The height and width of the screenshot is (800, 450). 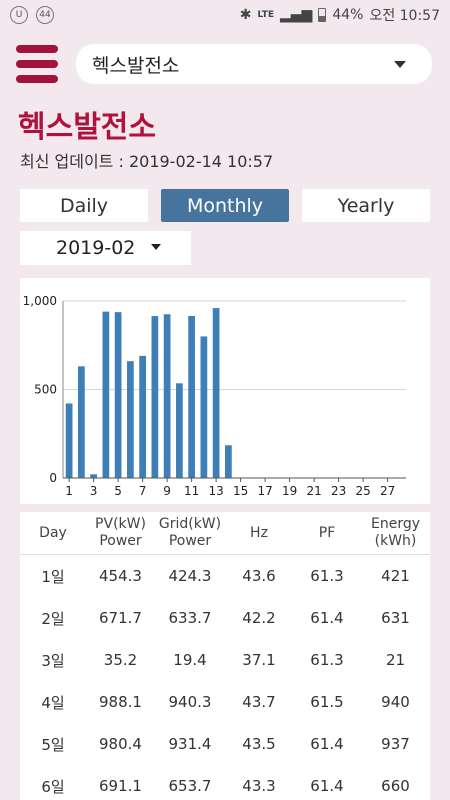 What do you see at coordinates (395, 532) in the screenshot?
I see `col-header-energy: Energy (kWh)` at bounding box center [395, 532].